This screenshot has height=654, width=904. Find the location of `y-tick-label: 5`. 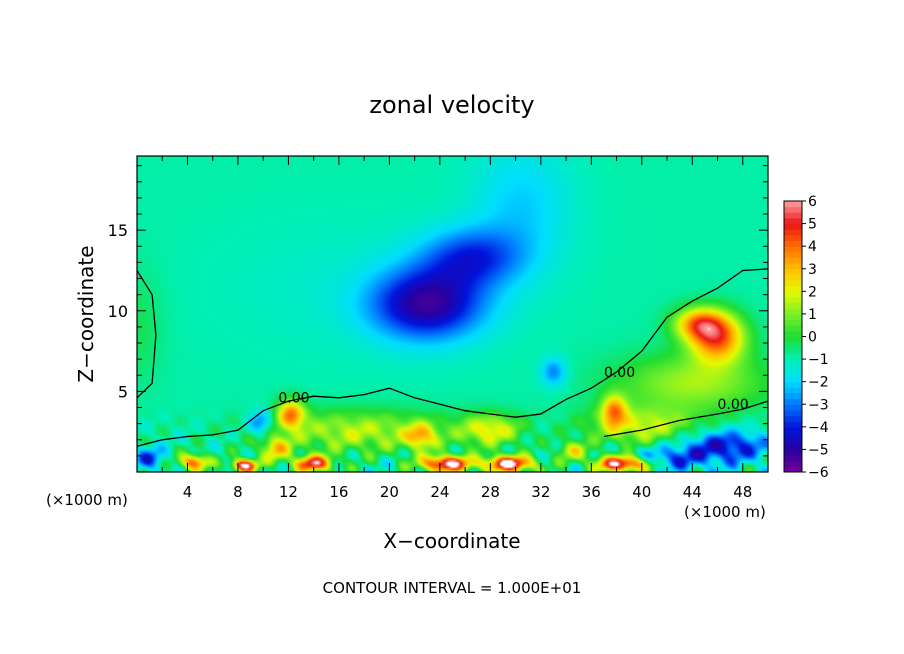

y-tick-label: 5 is located at coordinates (123, 391).